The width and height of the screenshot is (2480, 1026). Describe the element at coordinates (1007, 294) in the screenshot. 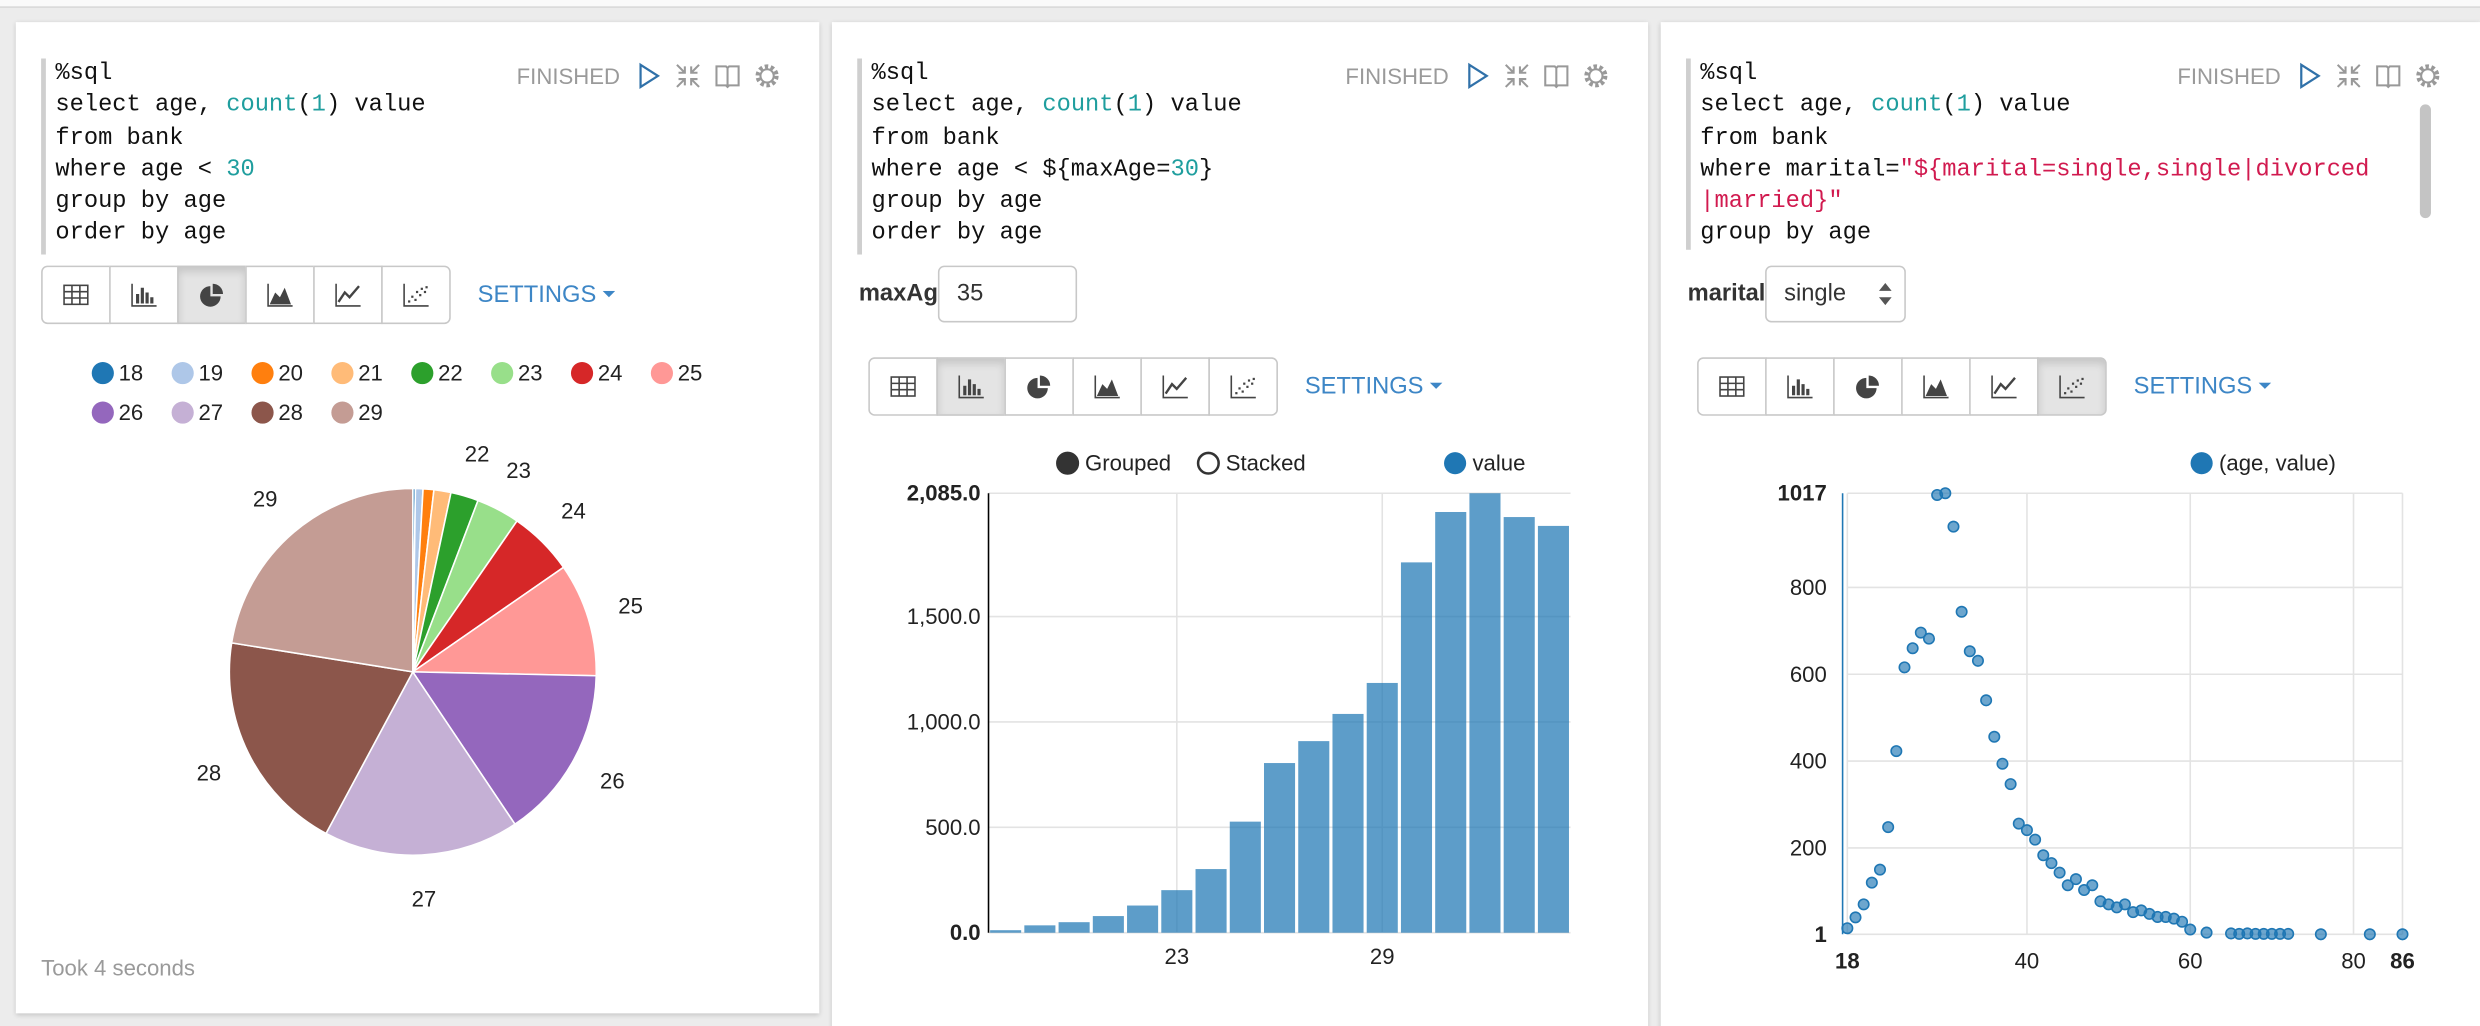

I see `text-input: 35` at that location.